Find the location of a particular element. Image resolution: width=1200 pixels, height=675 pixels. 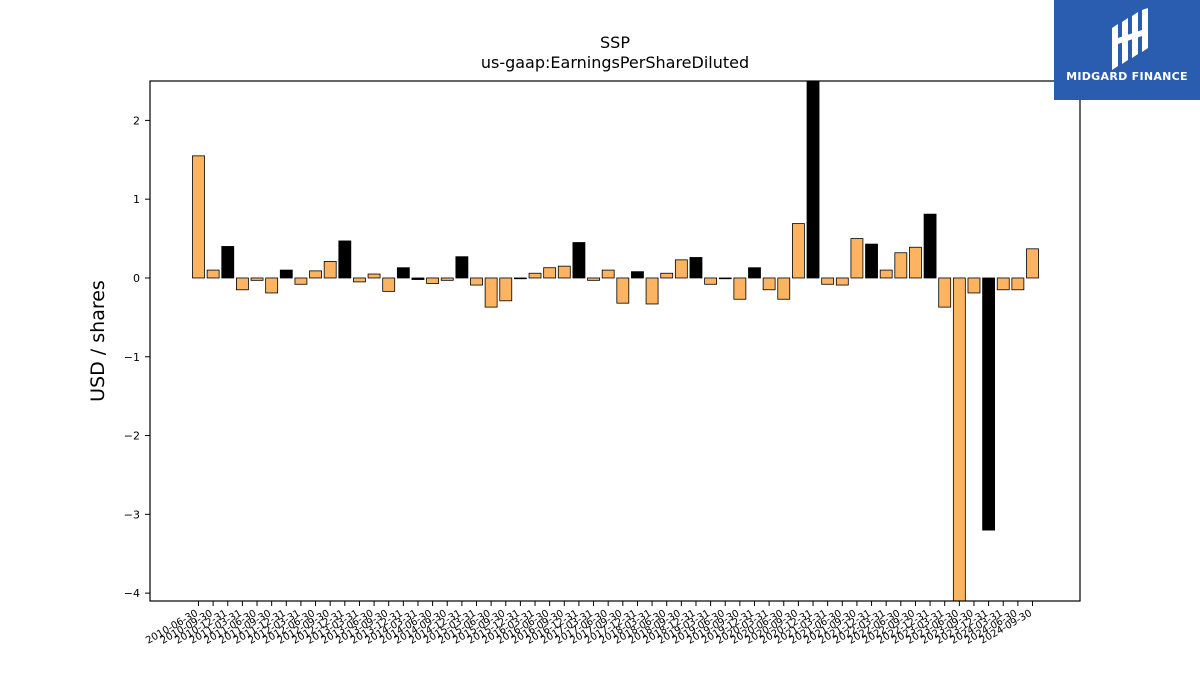

y-tick-label: 1 is located at coordinates (136, 199).